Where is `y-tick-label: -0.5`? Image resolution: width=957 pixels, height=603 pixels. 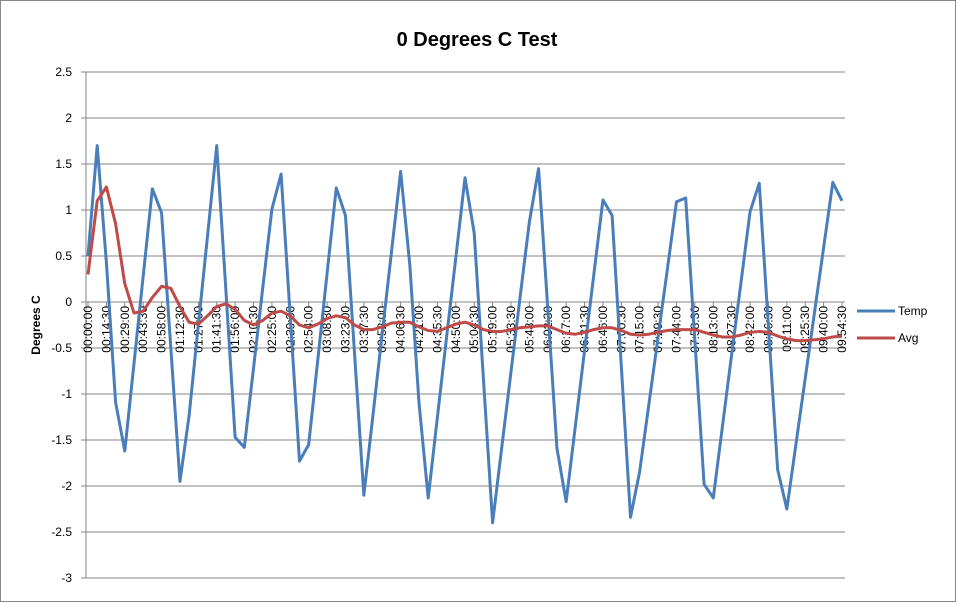 y-tick-label: -0.5 is located at coordinates (61, 348).